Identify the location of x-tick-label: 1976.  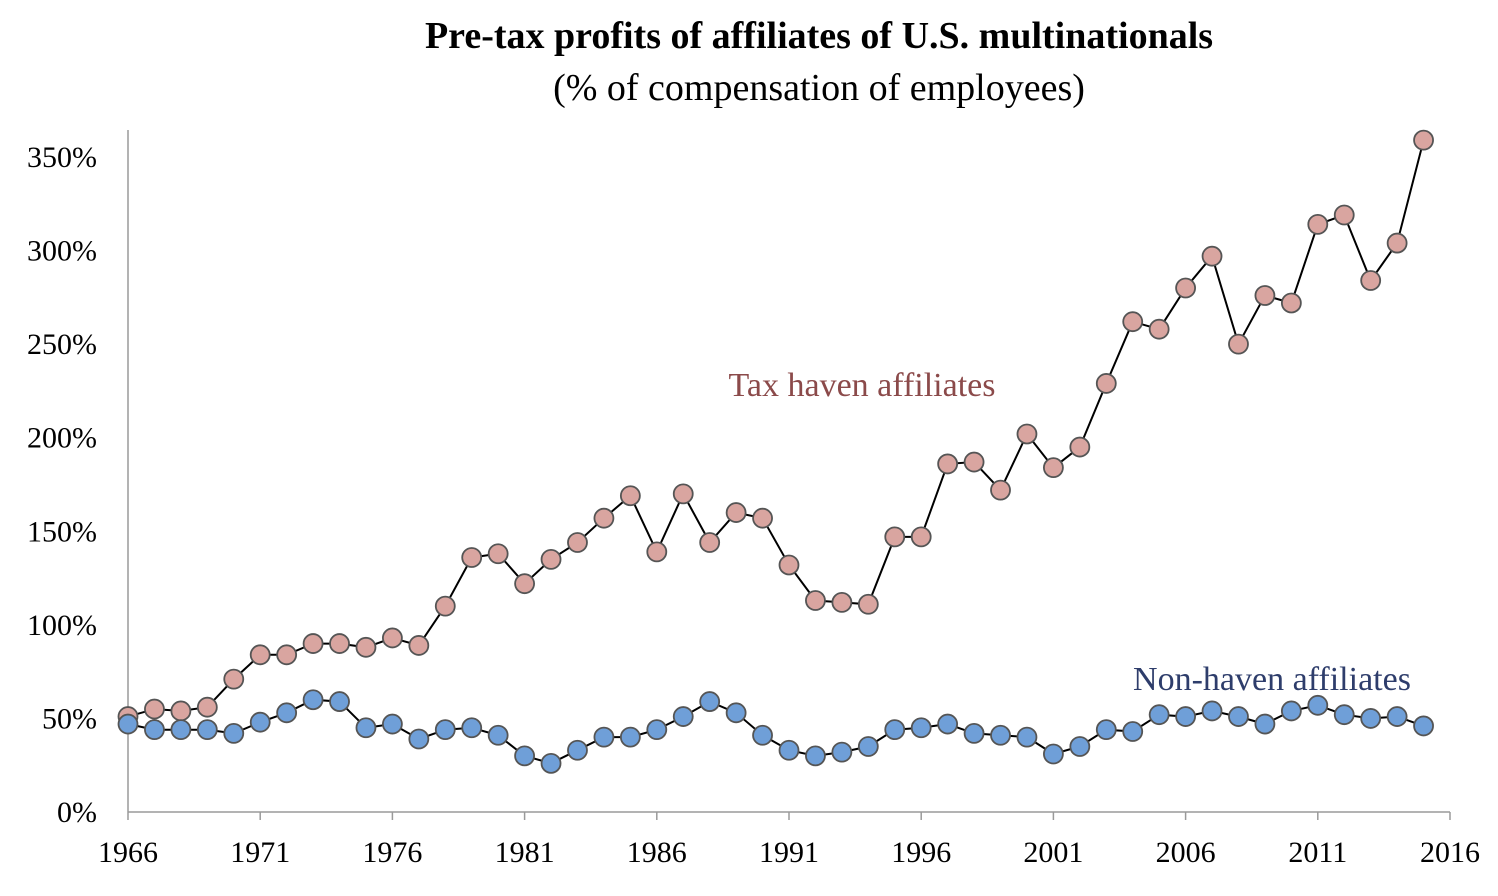
(392, 852).